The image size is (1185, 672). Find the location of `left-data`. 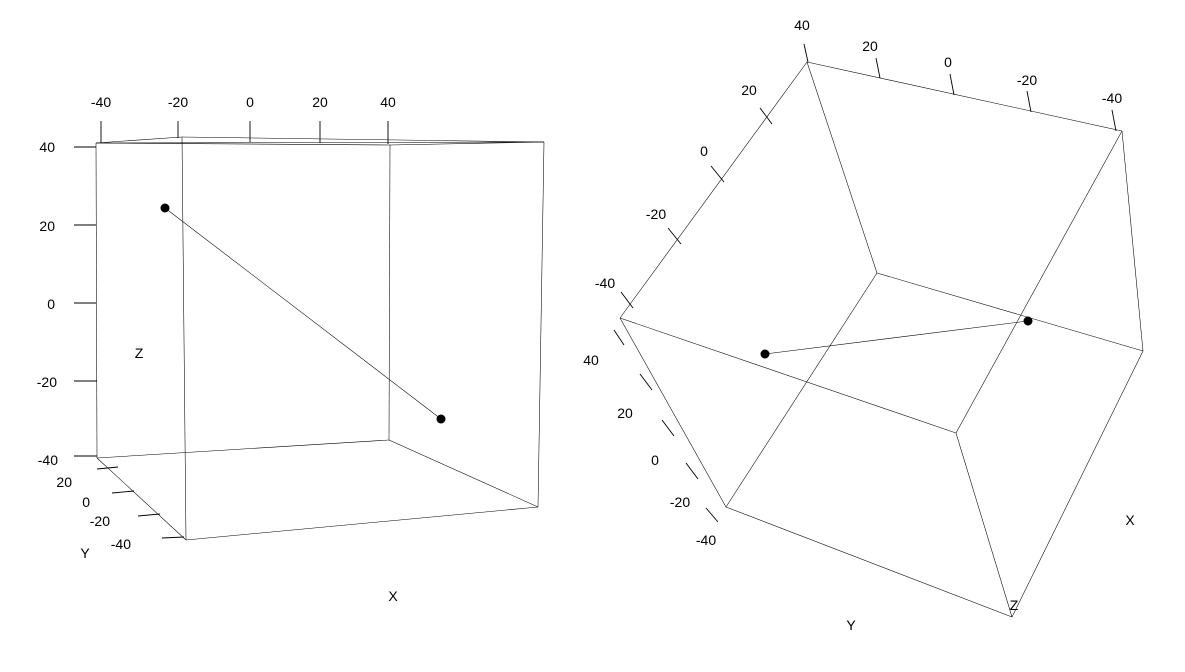

left-data is located at coordinates (303, 313).